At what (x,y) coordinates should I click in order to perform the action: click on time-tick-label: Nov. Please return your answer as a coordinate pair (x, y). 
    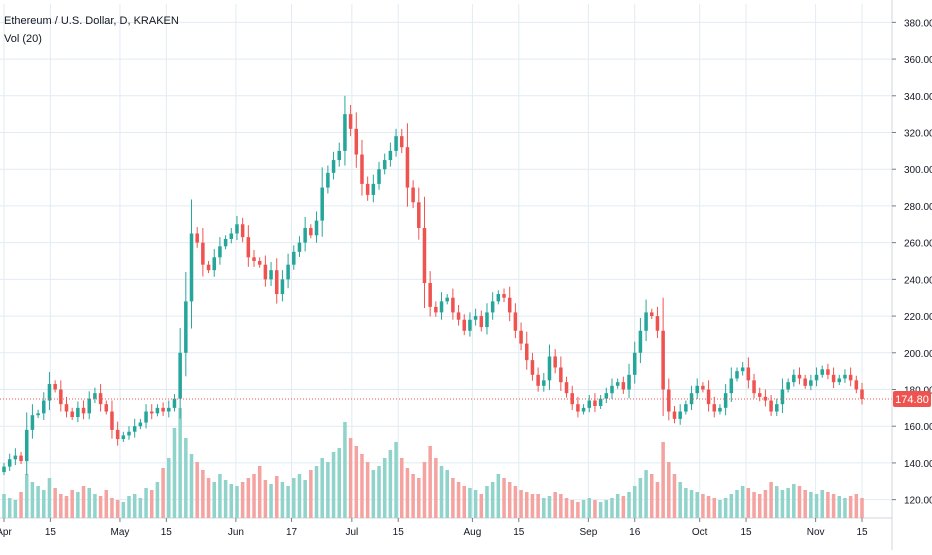
    Looking at the image, I should click on (816, 532).